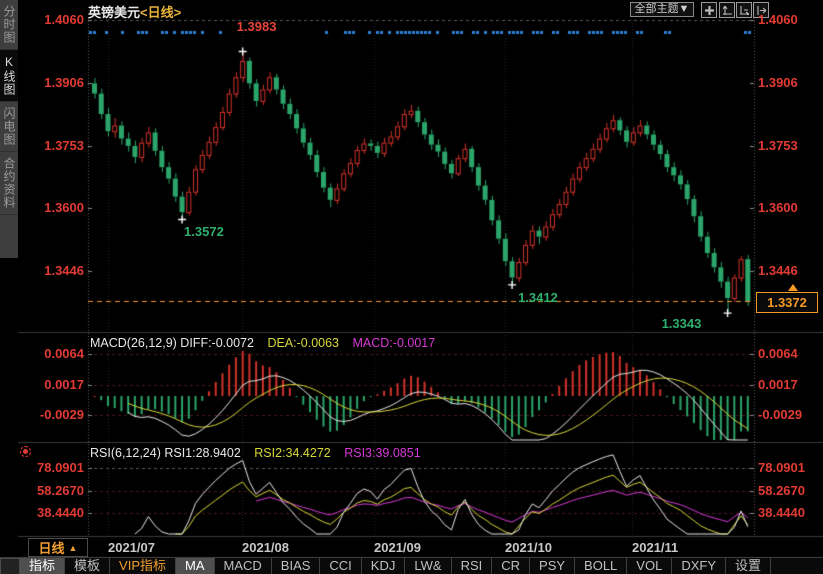 This screenshot has width=823, height=574. What do you see at coordinates (73, 547) in the screenshot?
I see `chevron-up-icon: ▲` at bounding box center [73, 547].